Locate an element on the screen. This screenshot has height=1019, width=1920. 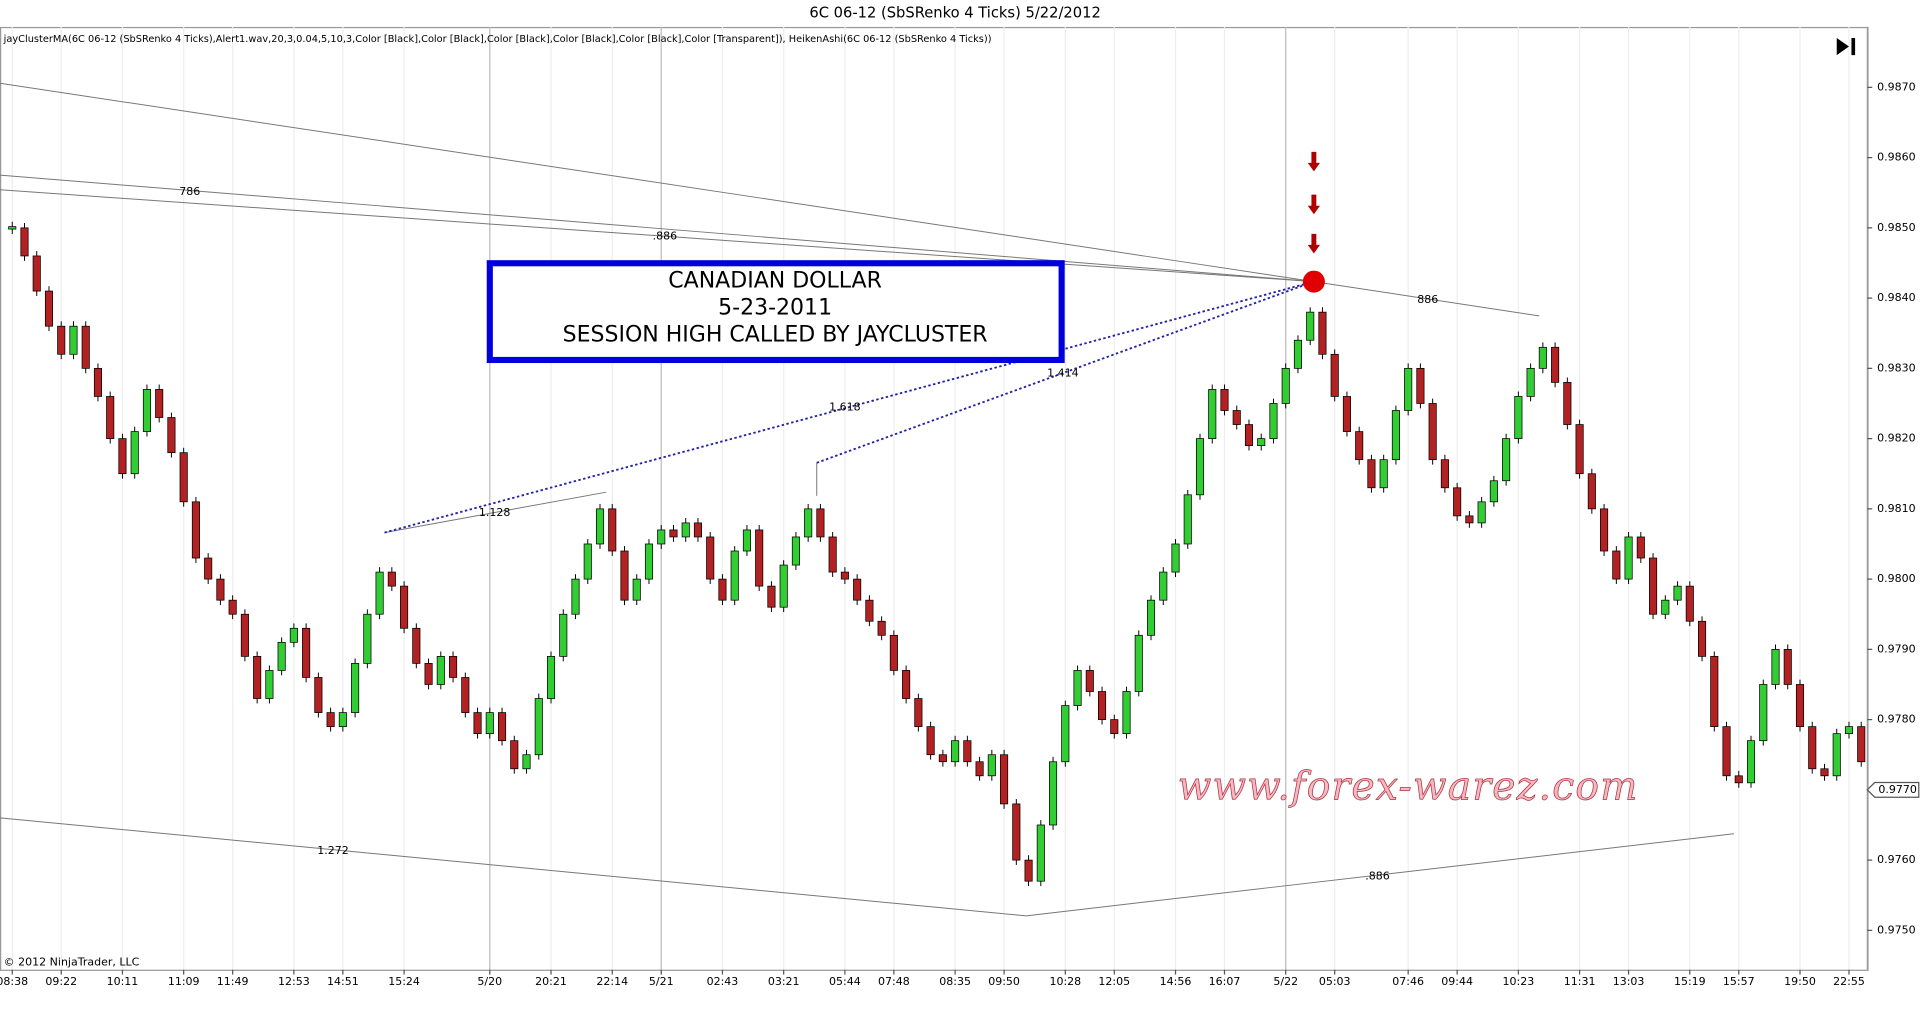
fib-label: 1.128 is located at coordinates (495, 512).